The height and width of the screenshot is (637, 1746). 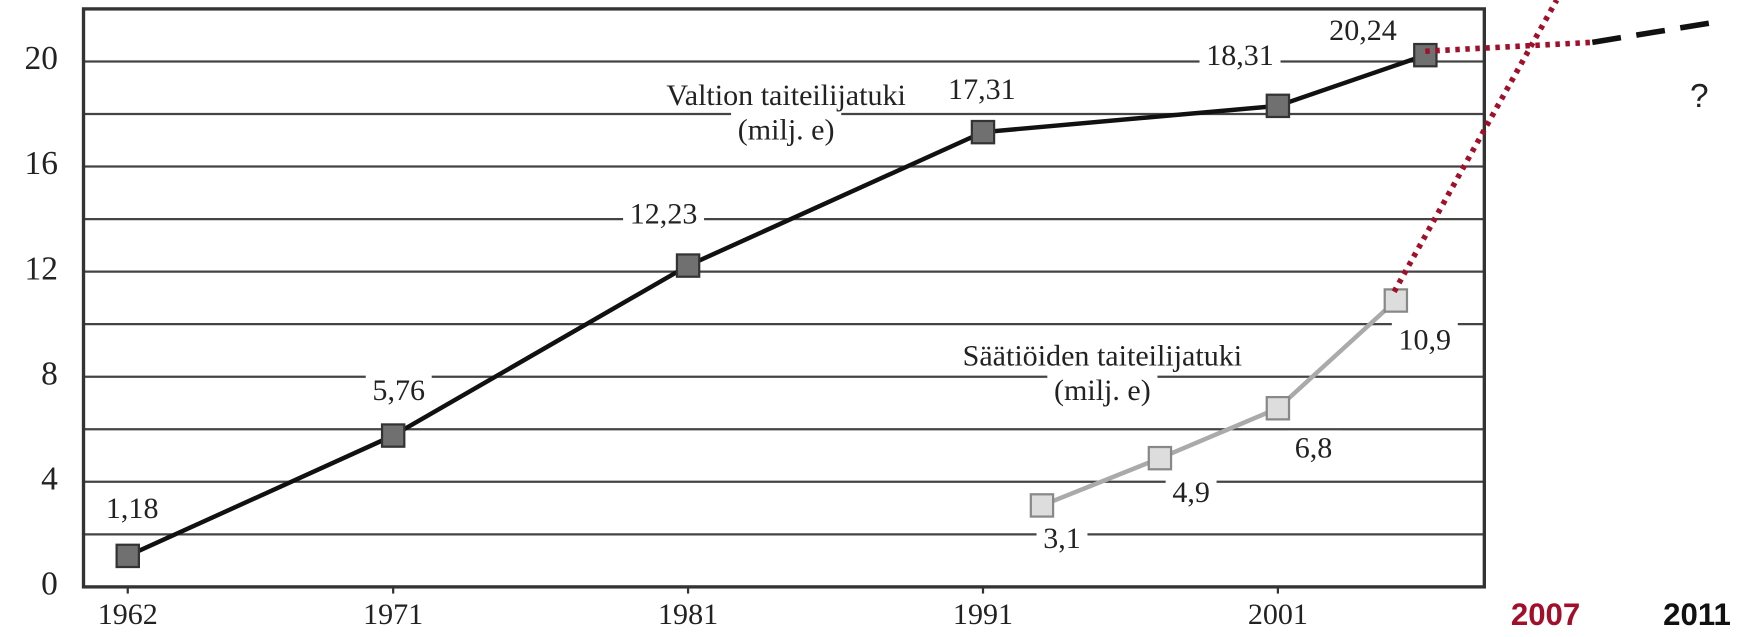 I want to click on y-tick-label: 16, so click(x=41, y=163).